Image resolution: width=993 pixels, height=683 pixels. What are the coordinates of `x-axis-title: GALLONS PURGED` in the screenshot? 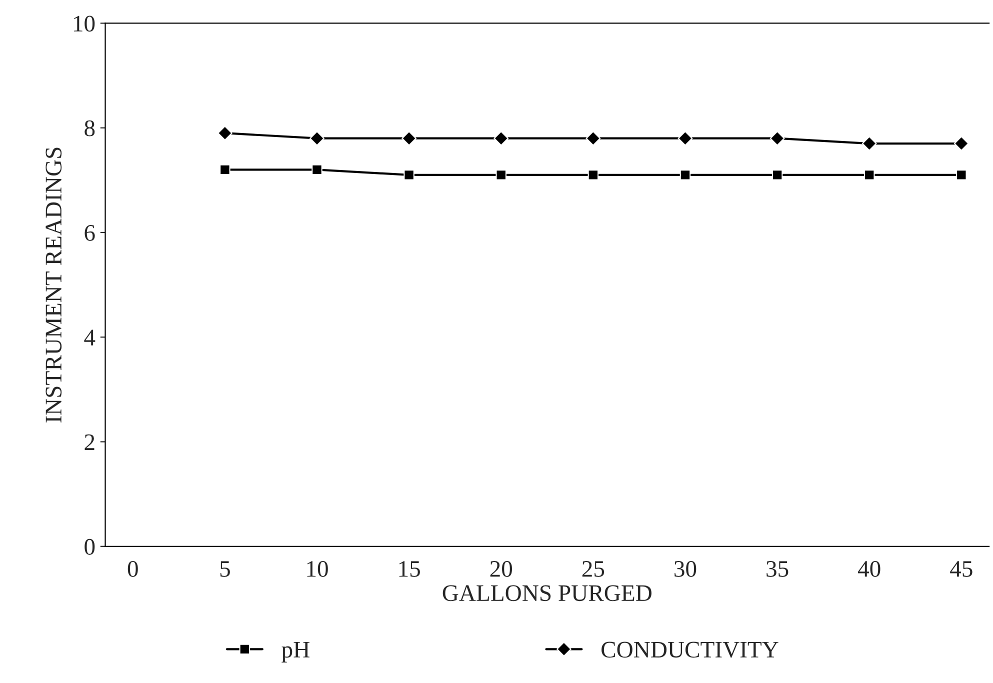 It's located at (547, 593).